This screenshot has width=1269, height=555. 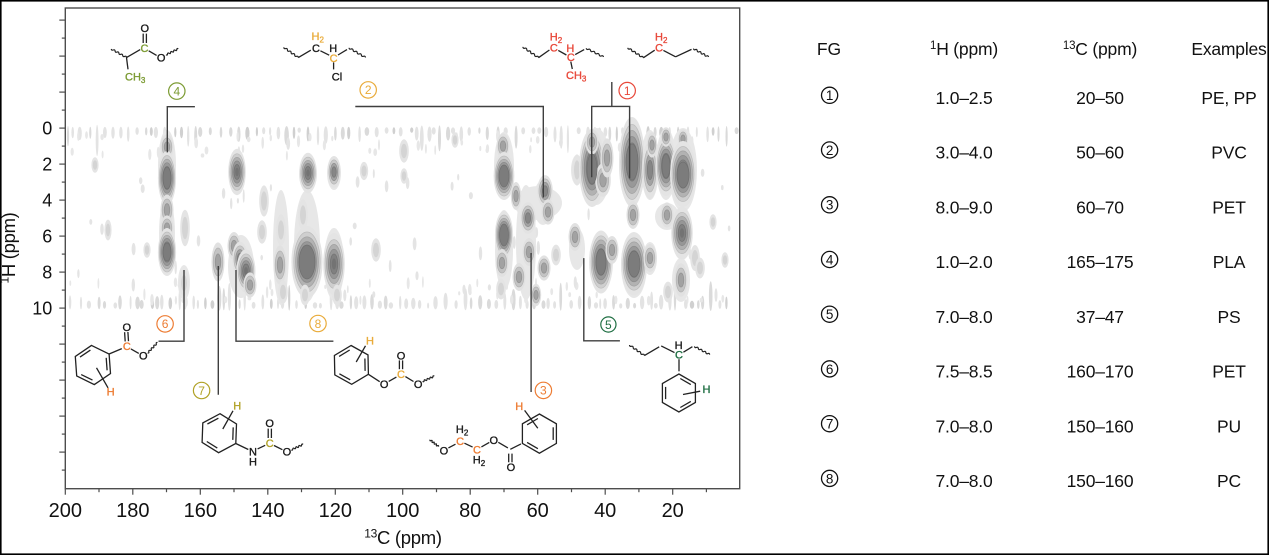 What do you see at coordinates (964, 207) in the screenshot?
I see `svg-text: 8.0–9.0` at bounding box center [964, 207].